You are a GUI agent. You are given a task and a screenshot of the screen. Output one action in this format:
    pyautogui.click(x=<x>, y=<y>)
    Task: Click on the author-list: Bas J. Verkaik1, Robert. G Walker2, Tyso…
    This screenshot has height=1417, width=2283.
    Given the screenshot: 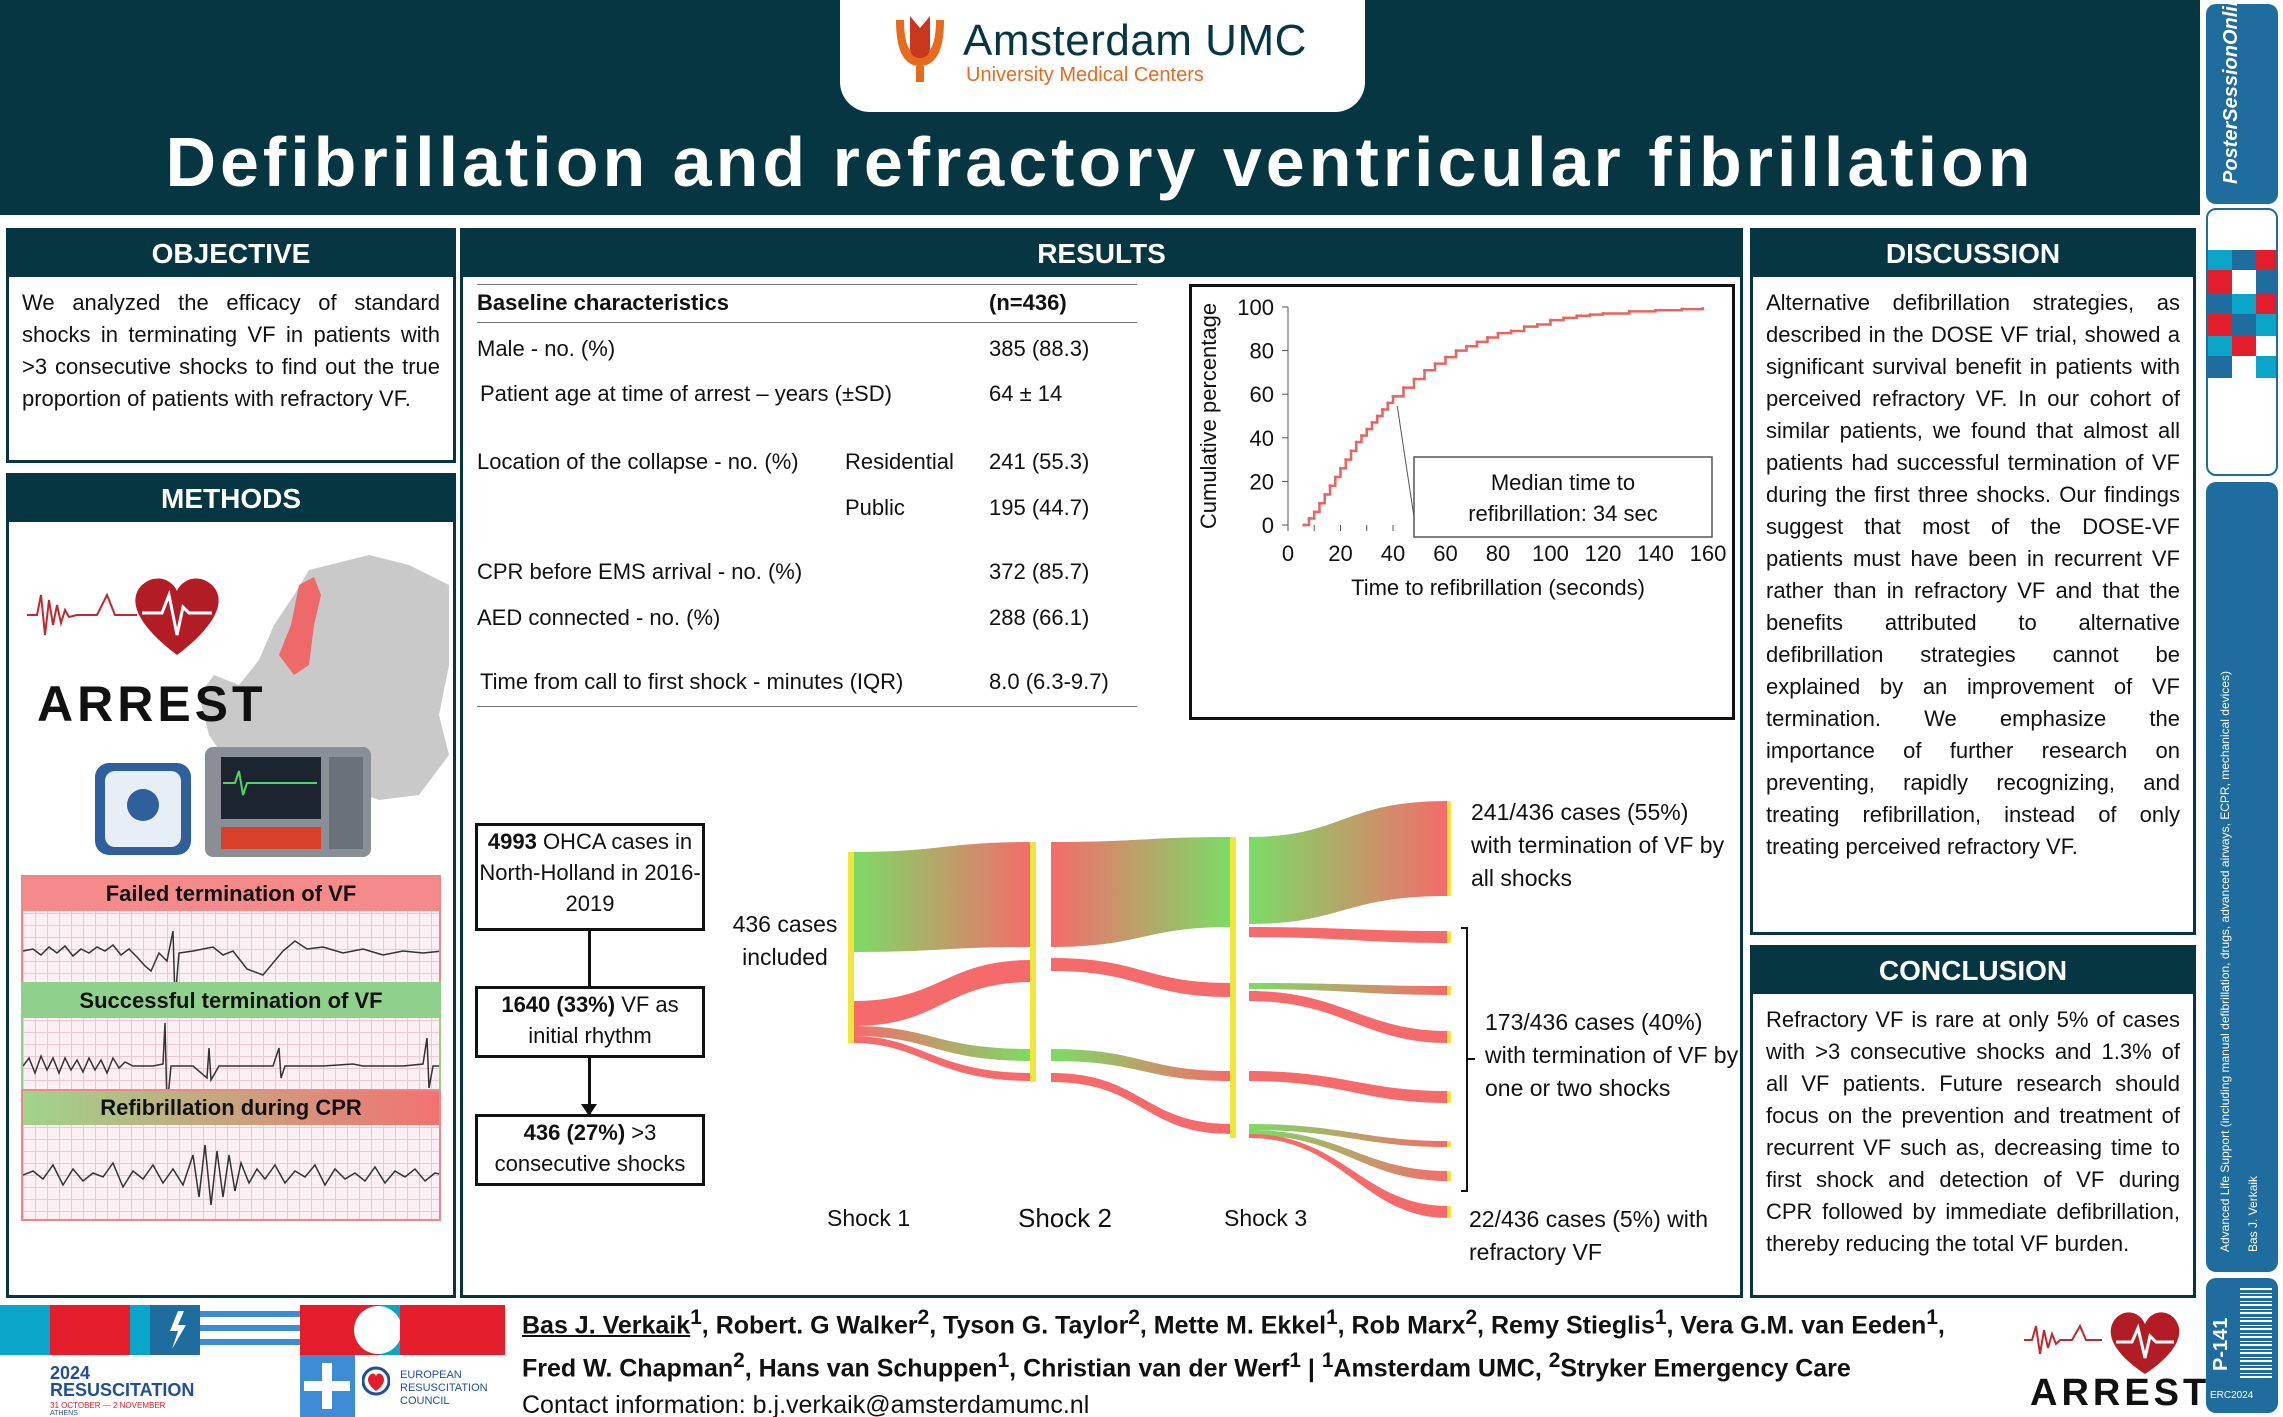 What is the action you would take?
    pyautogui.click(x=1262, y=1358)
    